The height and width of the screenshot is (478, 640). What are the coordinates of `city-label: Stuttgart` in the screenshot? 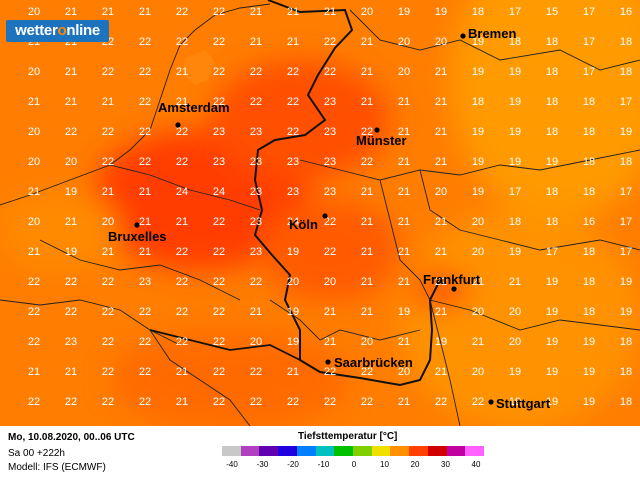 It's located at (523, 403).